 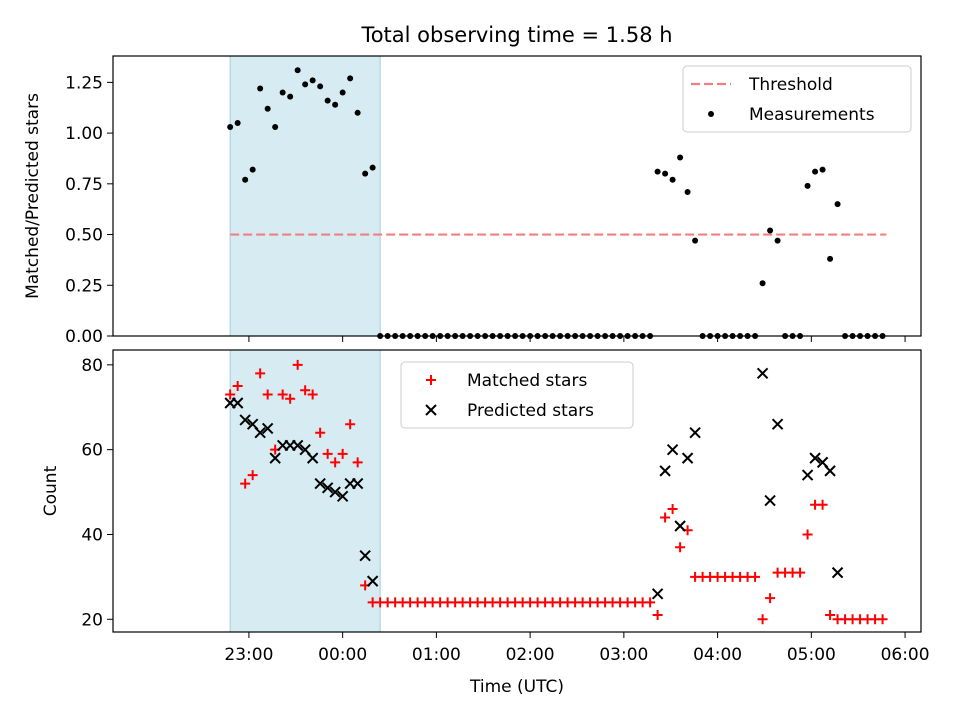 I want to click on x-tick-label: 06:00, so click(x=905, y=655).